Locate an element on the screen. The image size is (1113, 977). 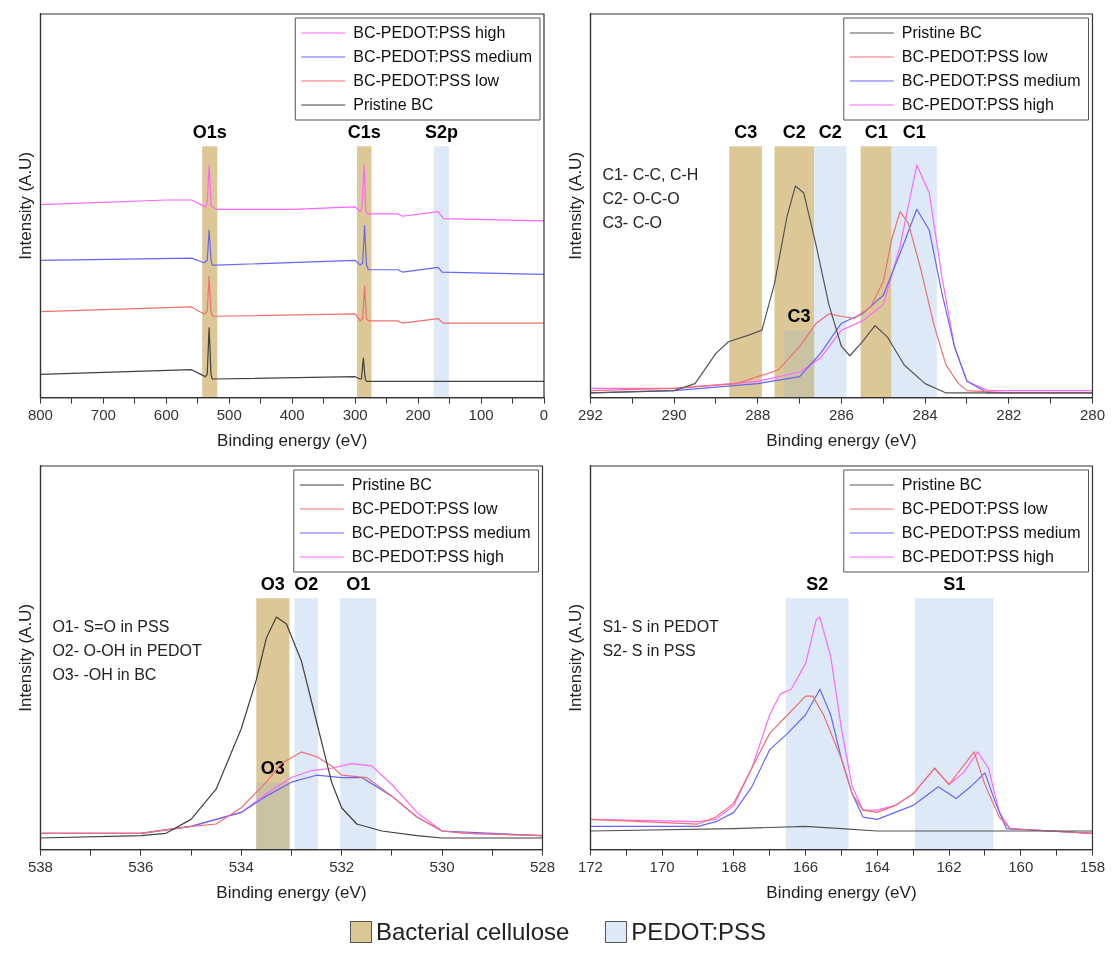
annotation: O3- -OH in BC is located at coordinates (104, 674).